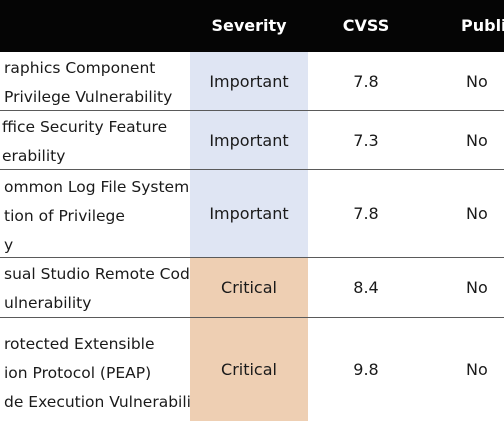 This screenshot has height=421, width=504. I want to click on vulnerability-name-line: sual Studio Remote Code, so click(99, 274).